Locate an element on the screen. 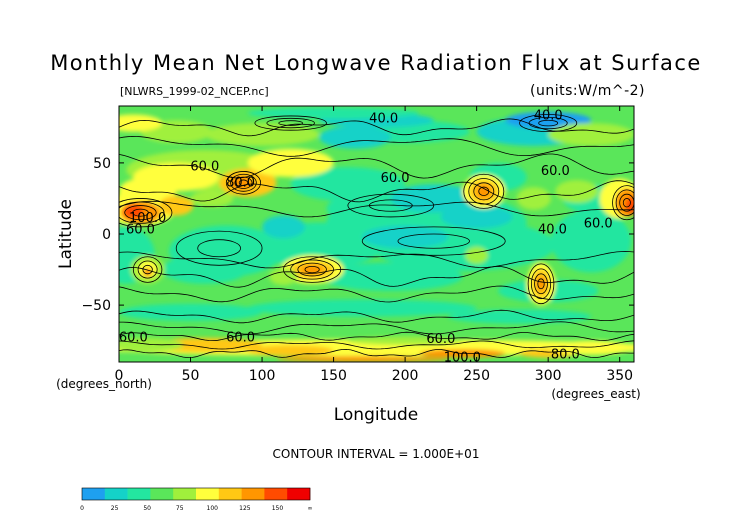 The height and width of the screenshot is (532, 752). y-unit-label: (degrees_north) is located at coordinates (104, 384).